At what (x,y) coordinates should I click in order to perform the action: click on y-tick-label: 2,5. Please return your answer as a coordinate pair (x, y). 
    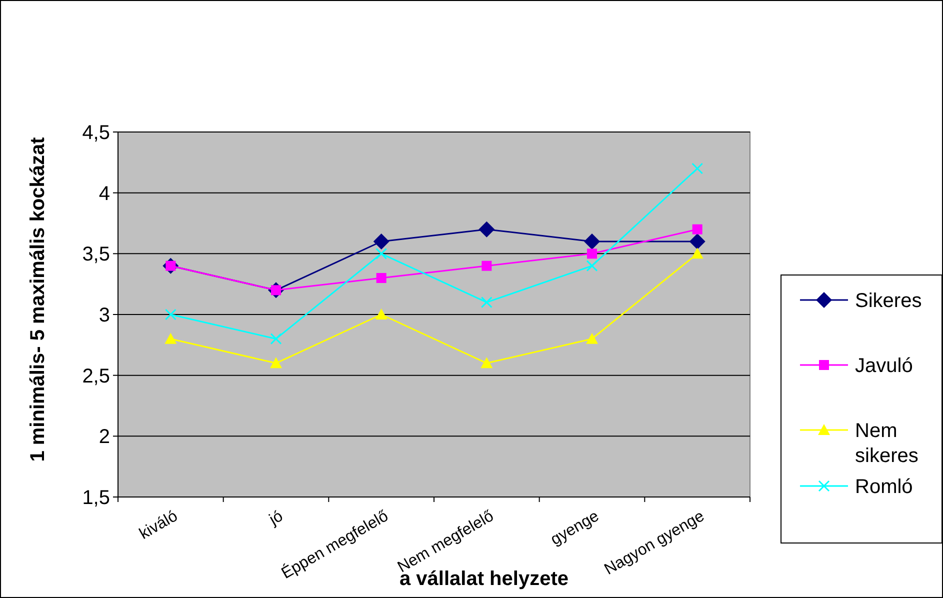
    Looking at the image, I should click on (96, 376).